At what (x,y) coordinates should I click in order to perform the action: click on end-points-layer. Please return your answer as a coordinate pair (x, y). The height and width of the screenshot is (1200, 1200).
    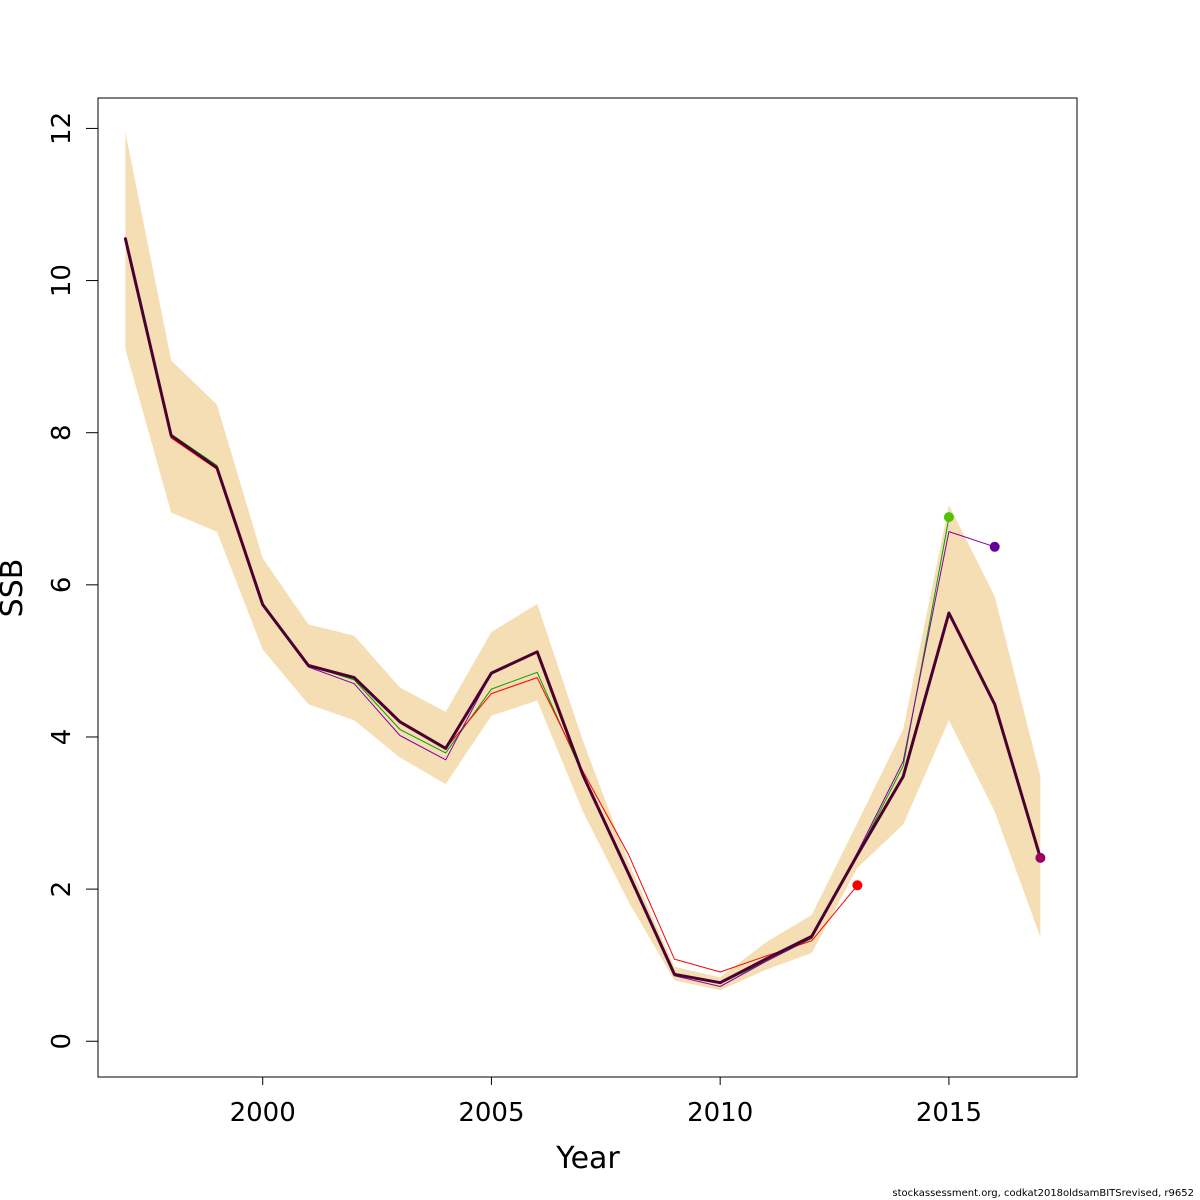
    Looking at the image, I should click on (949, 701).